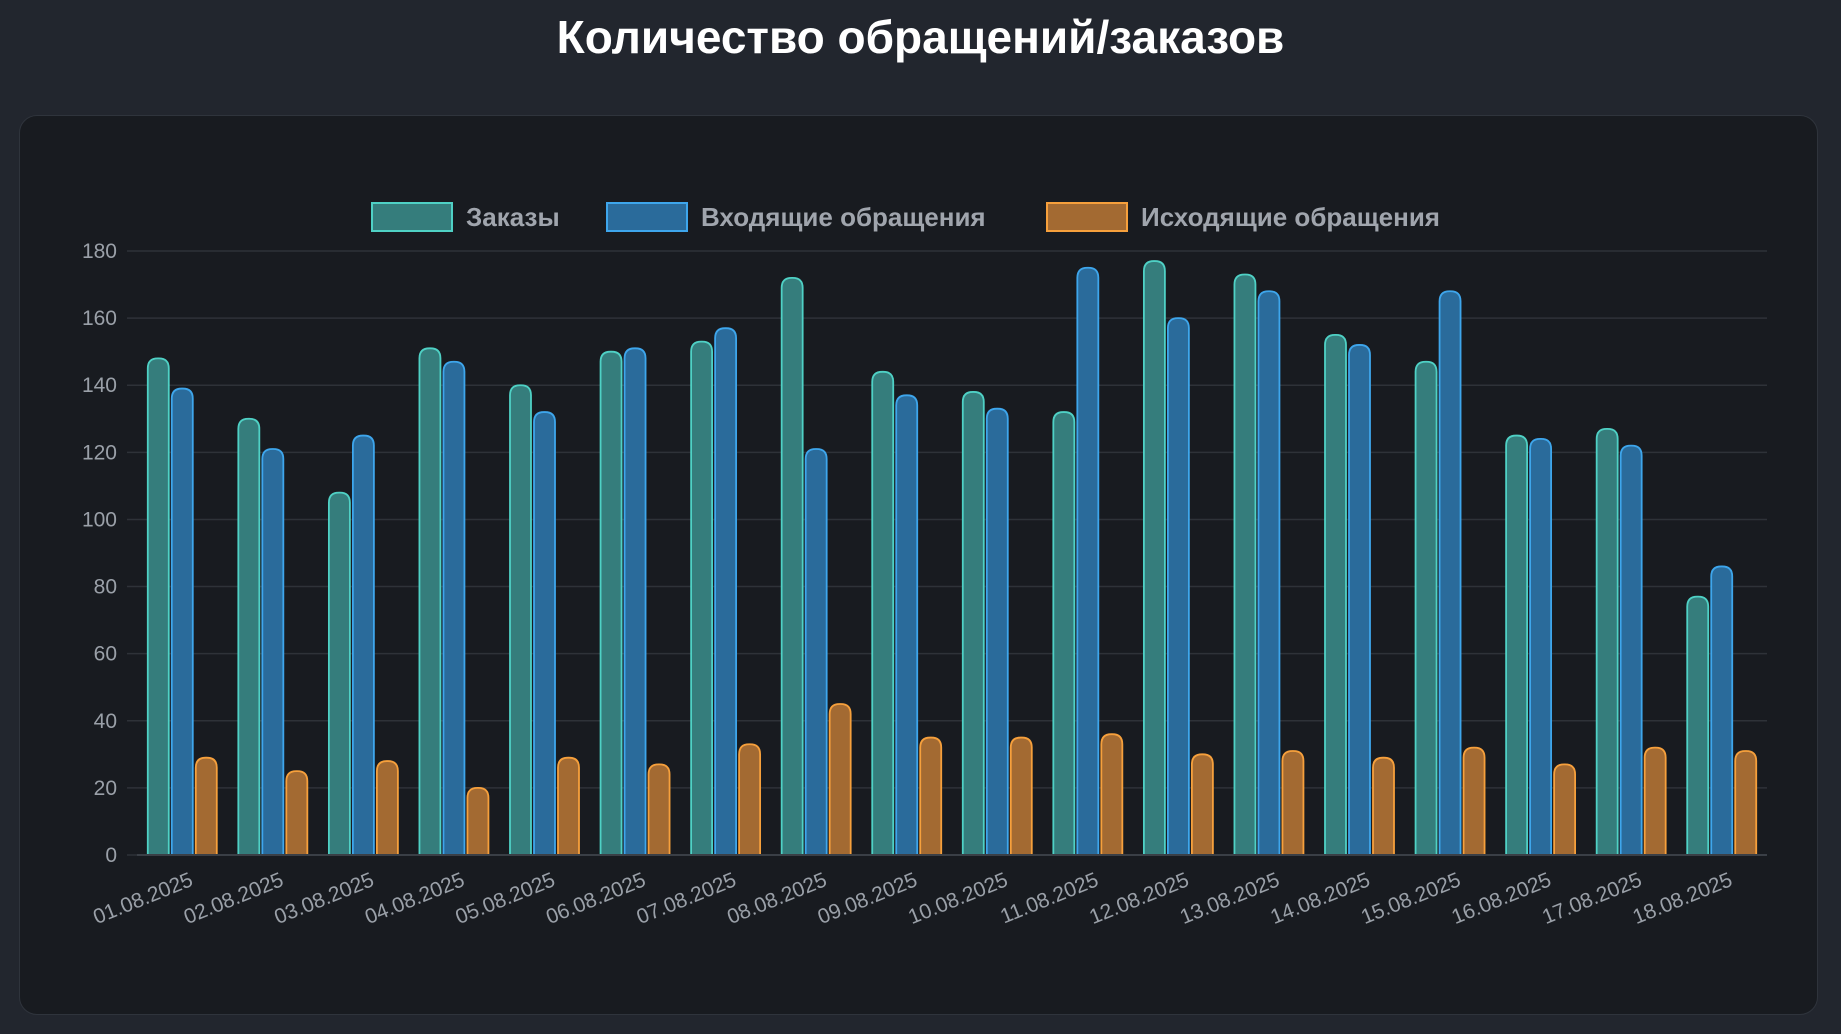 This screenshot has width=1841, height=1034. I want to click on y-tick-label: 180, so click(99, 251).